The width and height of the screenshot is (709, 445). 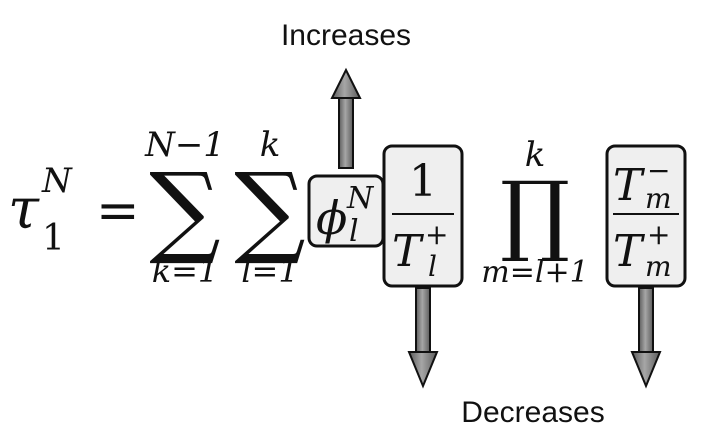 What do you see at coordinates (331, 218) in the screenshot?
I see `phi-symbol: ϕ` at bounding box center [331, 218].